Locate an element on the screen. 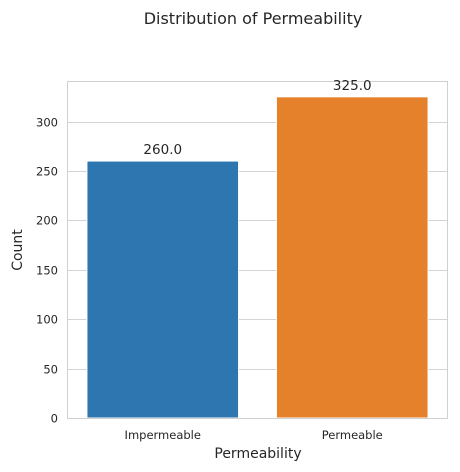 Image resolution: width=460 pixels, height=472 pixels. y-axis-label: Count is located at coordinates (18, 250).